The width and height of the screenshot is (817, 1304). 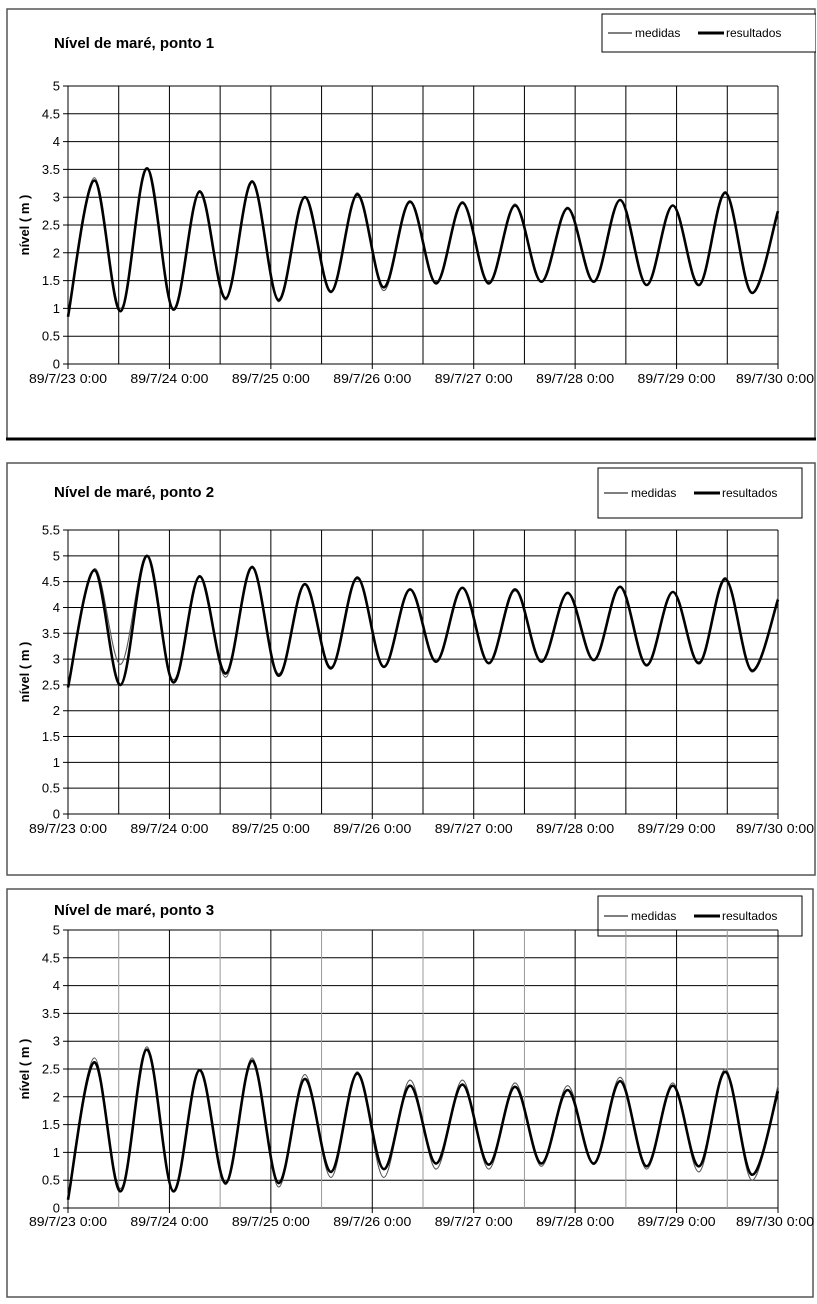 I want to click on legend-box, so click(x=700, y=493).